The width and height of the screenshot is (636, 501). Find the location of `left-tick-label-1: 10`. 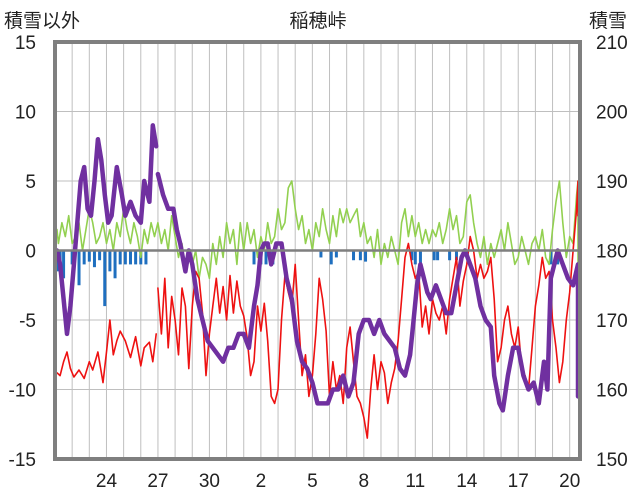

left-tick-label-1: 10 is located at coordinates (25, 113).